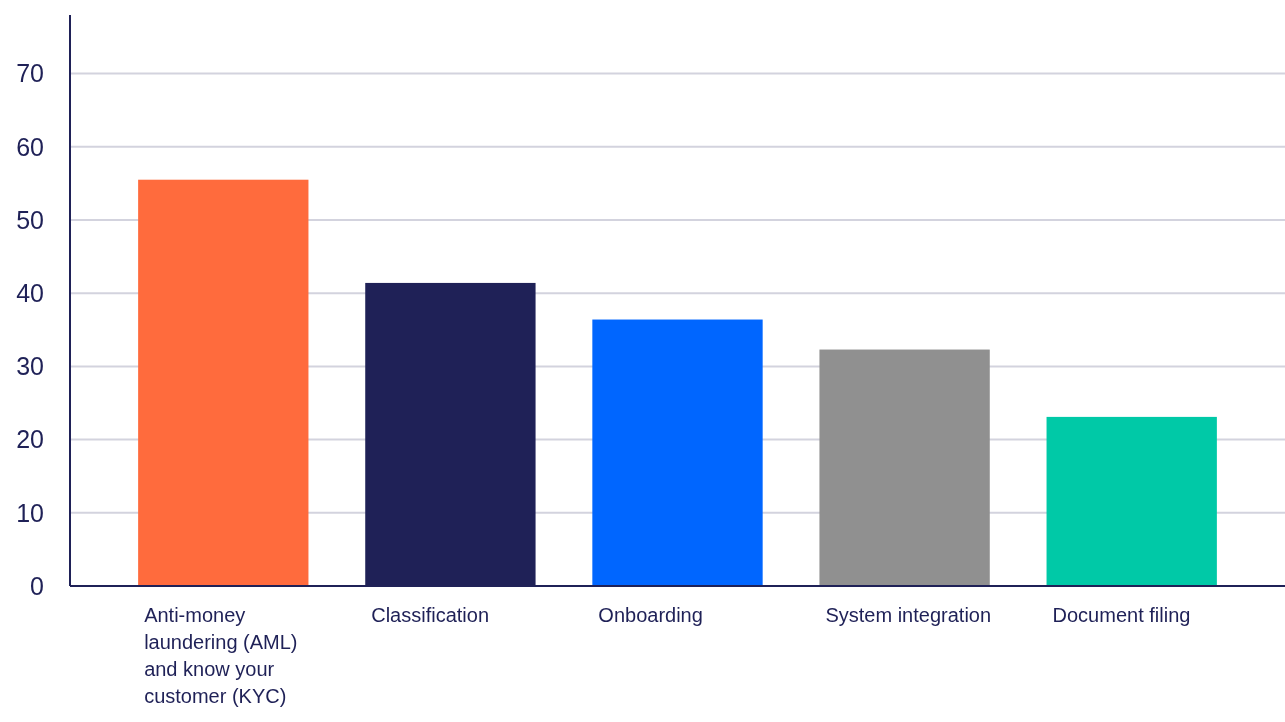 The height and width of the screenshot is (722, 1285). What do you see at coordinates (1121, 615) in the screenshot?
I see `x-tick-label: Document filing` at bounding box center [1121, 615].